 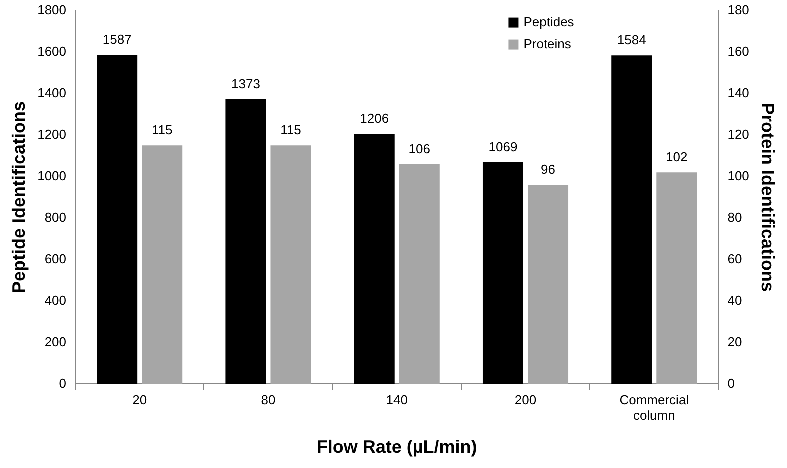 What do you see at coordinates (735, 217) in the screenshot?
I see `y2-tick-label: 80` at bounding box center [735, 217].